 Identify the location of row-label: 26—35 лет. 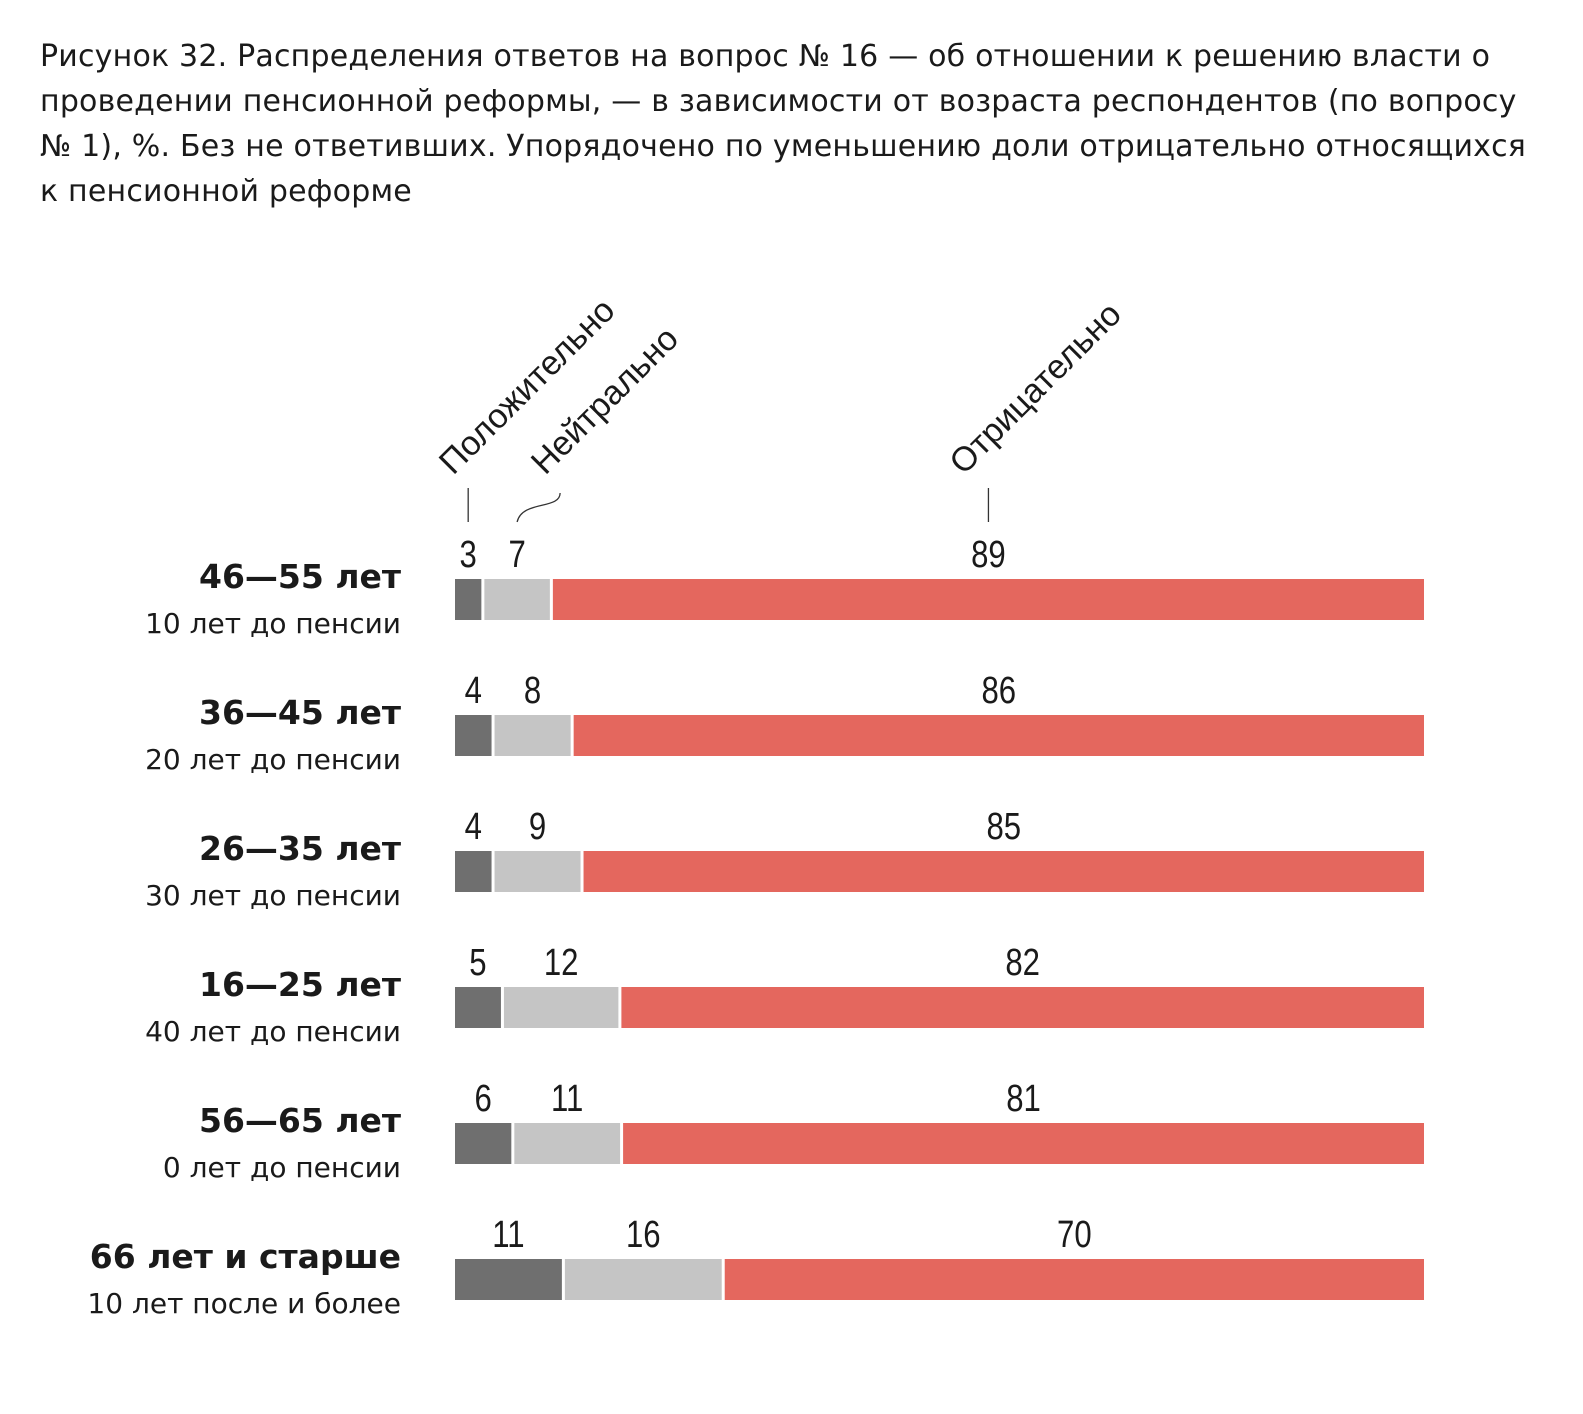
(300, 848).